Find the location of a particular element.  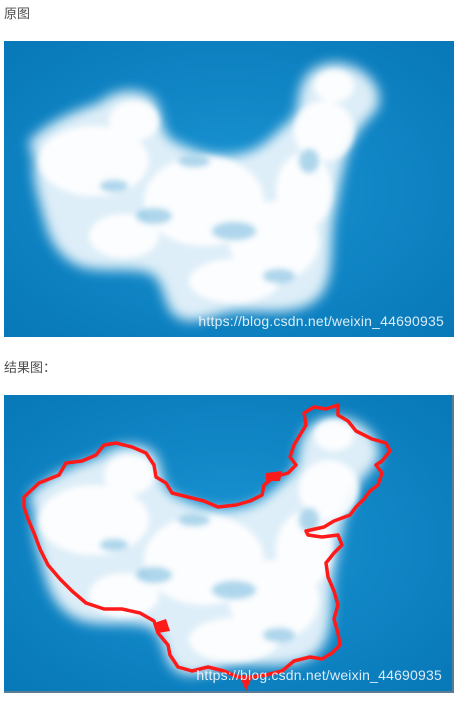

contour-bottom-tick is located at coordinates (246, 684).